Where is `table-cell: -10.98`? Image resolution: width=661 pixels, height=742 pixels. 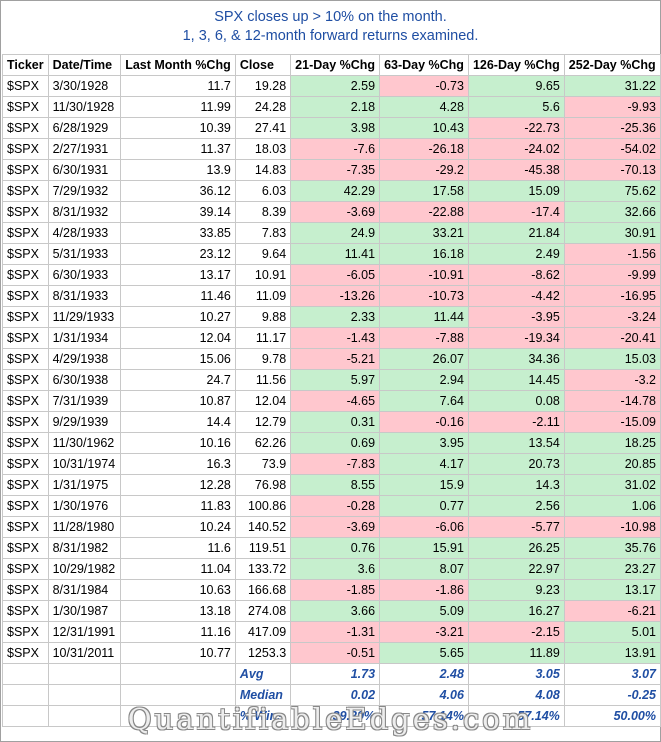
table-cell: -10.98 is located at coordinates (612, 527).